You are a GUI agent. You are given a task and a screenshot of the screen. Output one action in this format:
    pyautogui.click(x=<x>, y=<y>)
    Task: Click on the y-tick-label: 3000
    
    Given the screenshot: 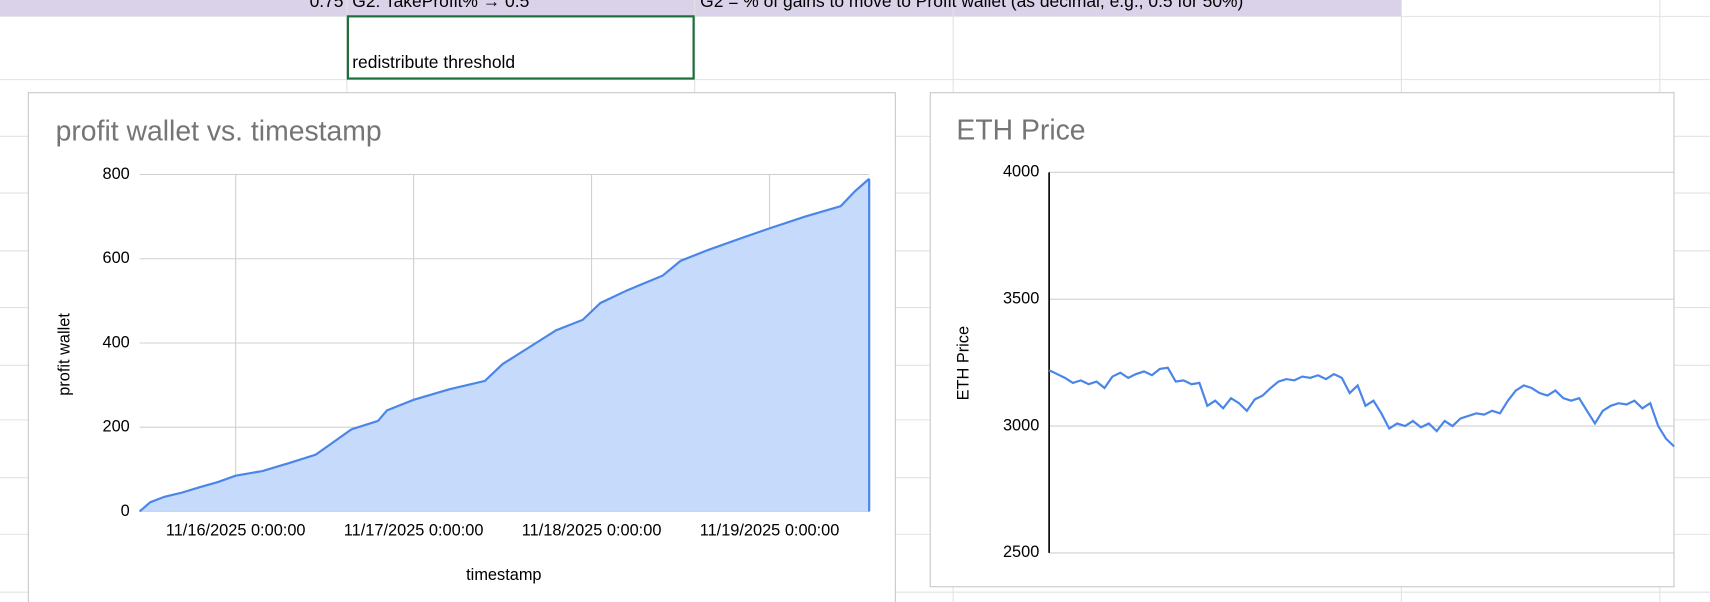 What is the action you would take?
    pyautogui.click(x=1021, y=425)
    